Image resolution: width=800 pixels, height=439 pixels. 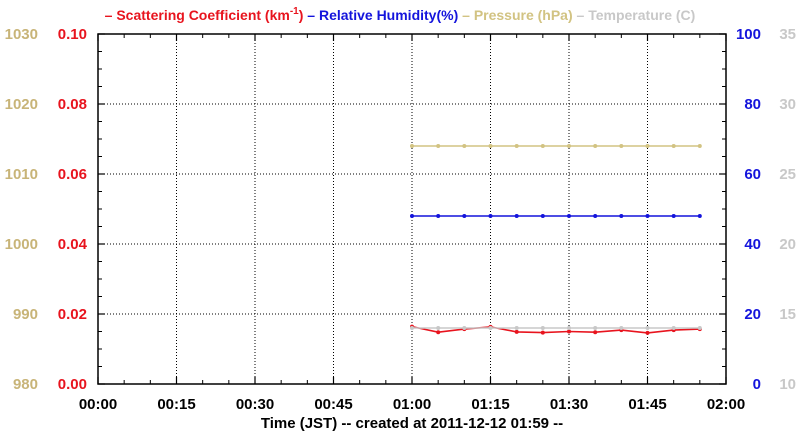 What do you see at coordinates (634, 15) in the screenshot?
I see `legend-label-temp: Temperature (` at bounding box center [634, 15].